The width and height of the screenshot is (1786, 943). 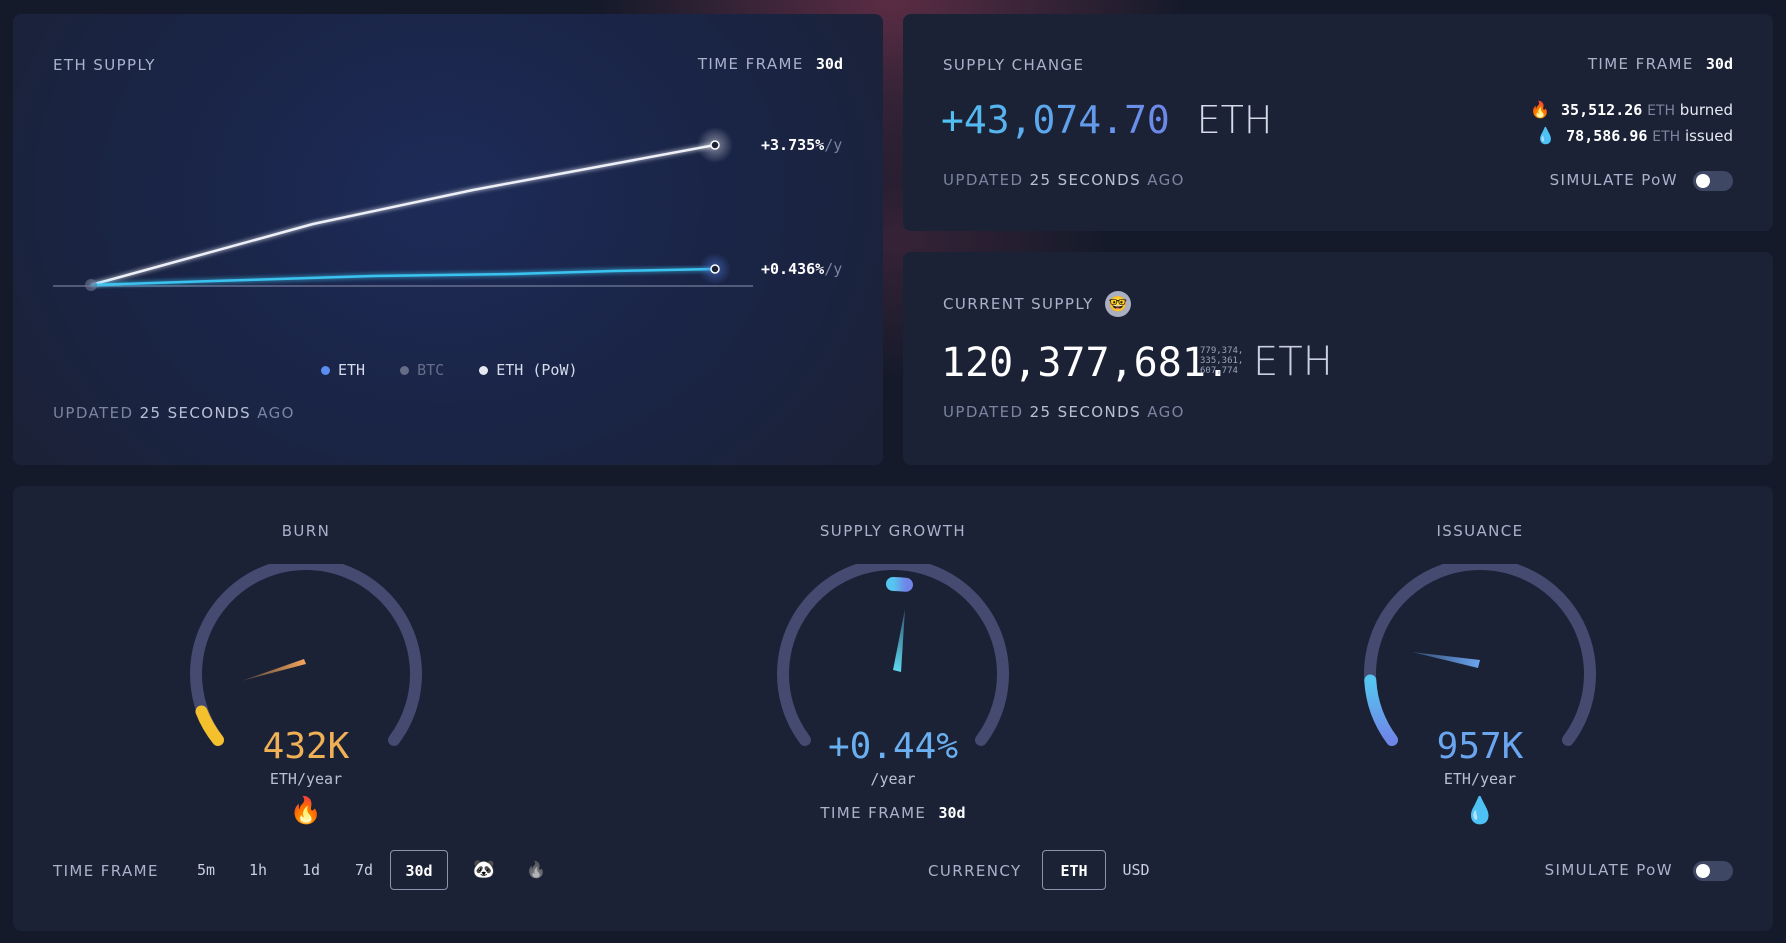 I want to click on legend-item-eth: ETH, so click(x=343, y=370).